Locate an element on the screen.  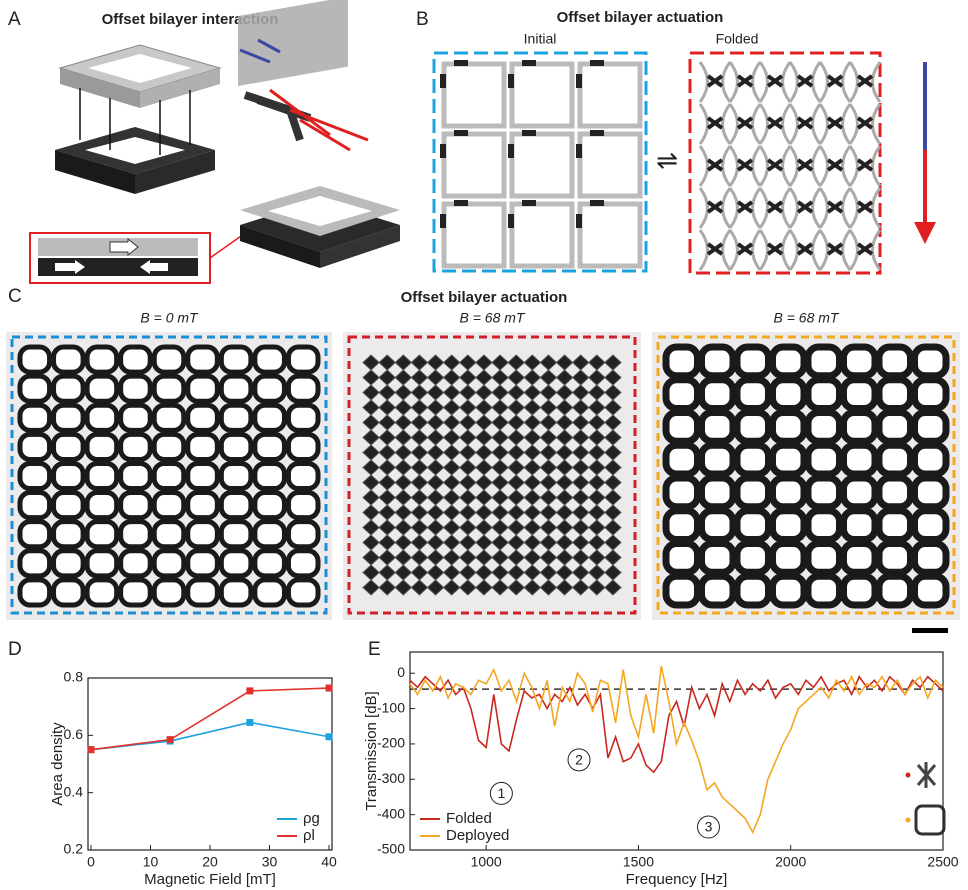
marker is located at coordinates (91, 750).